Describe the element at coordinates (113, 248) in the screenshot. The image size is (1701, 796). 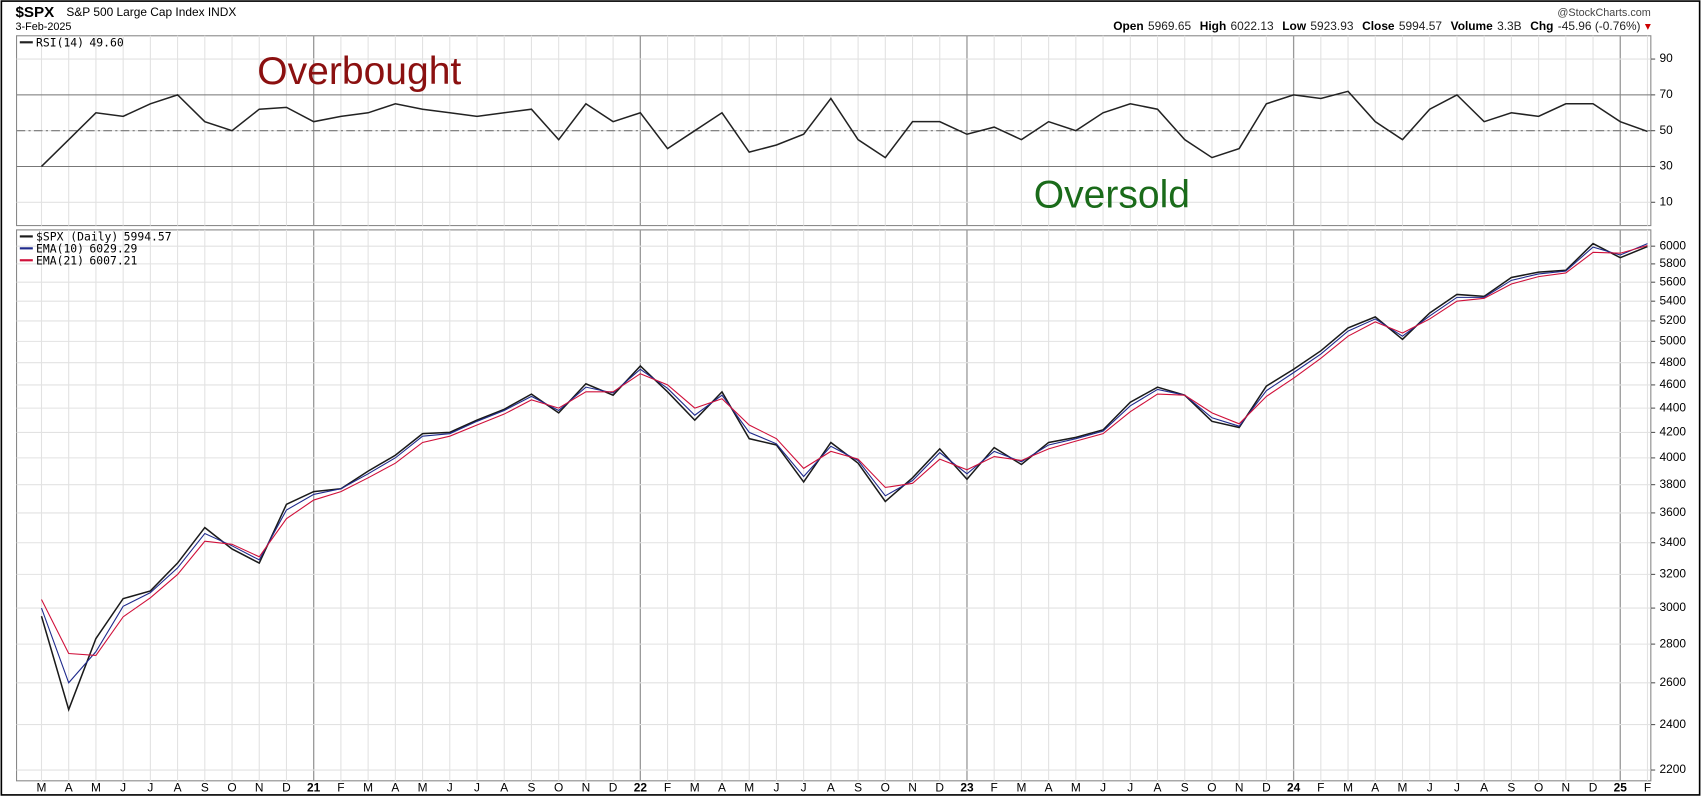
I see `legend-value: 6029.29` at that location.